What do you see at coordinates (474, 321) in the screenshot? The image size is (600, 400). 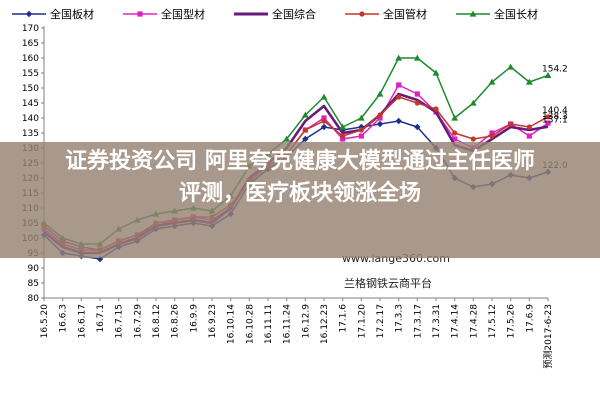 I see `x-tick-label: 17.4.28` at bounding box center [474, 321].